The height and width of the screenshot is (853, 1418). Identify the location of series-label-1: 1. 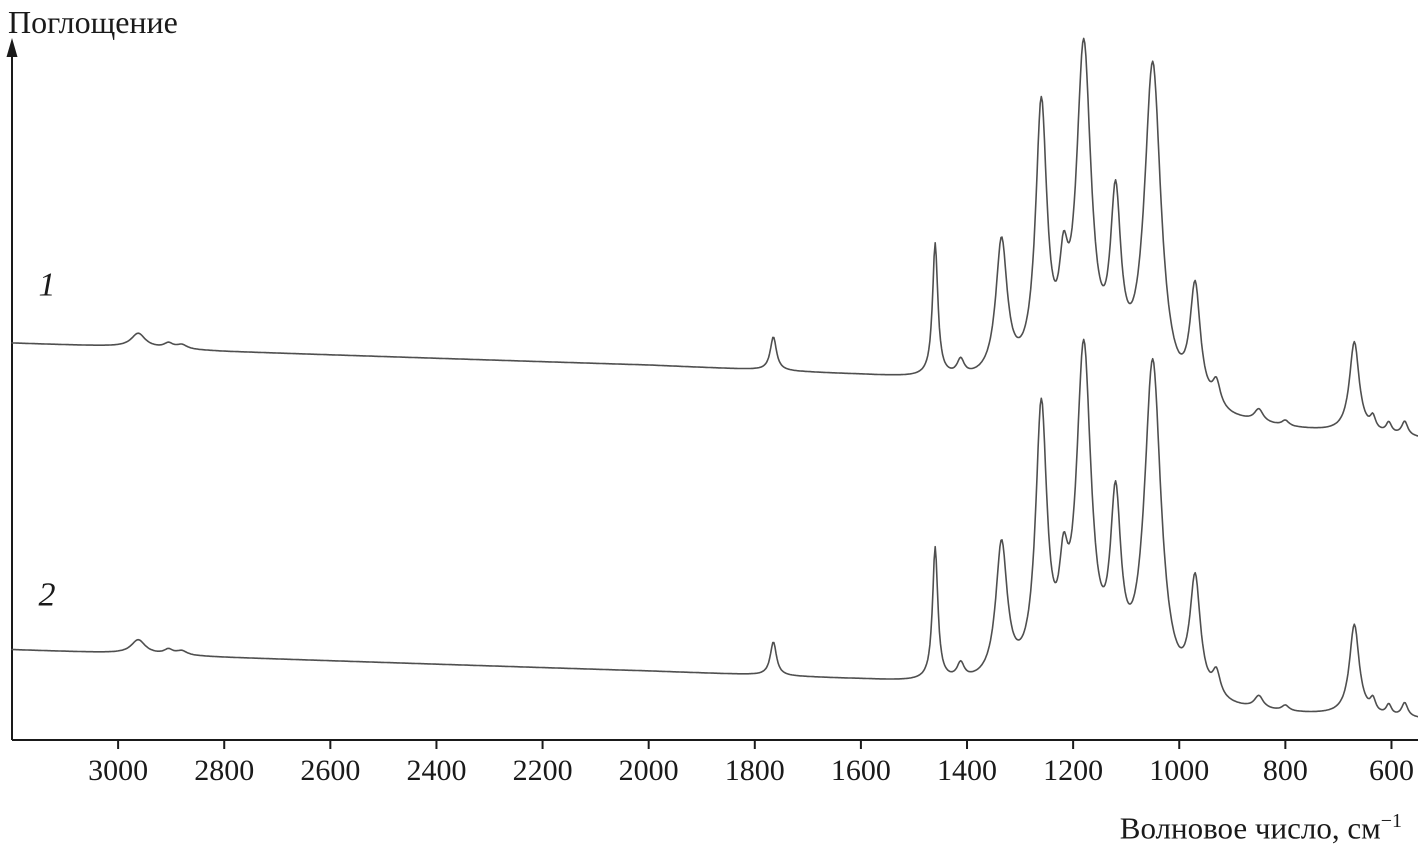
(47, 285).